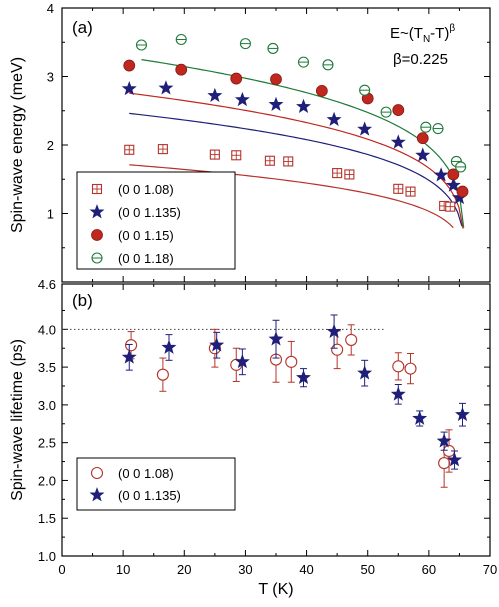 This screenshot has width=499, height=607. Describe the element at coordinates (149, 212) in the screenshot. I see `legend-a-label-1: (0 0 1.135)` at that location.